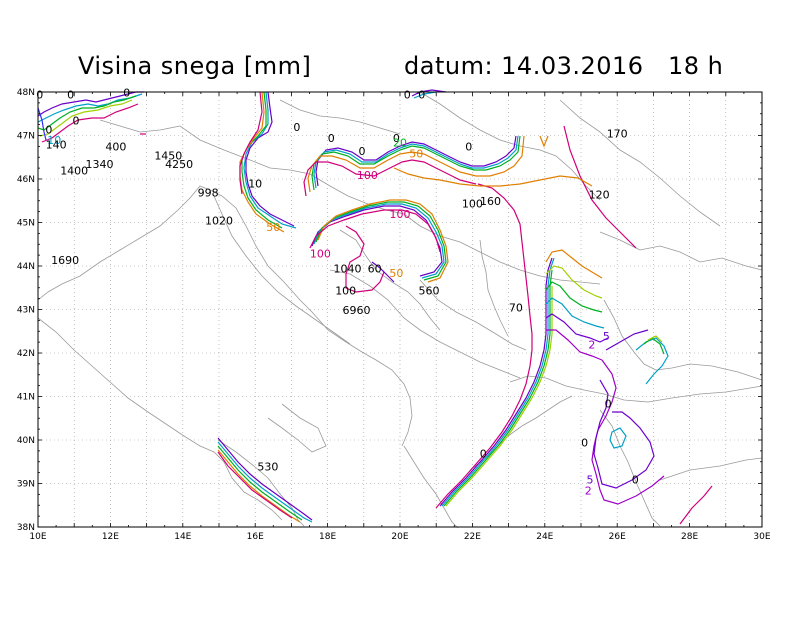 The height and width of the screenshot is (618, 800). What do you see at coordinates (472, 203) in the screenshot?
I see `contour-value-label: 100` at bounding box center [472, 203].